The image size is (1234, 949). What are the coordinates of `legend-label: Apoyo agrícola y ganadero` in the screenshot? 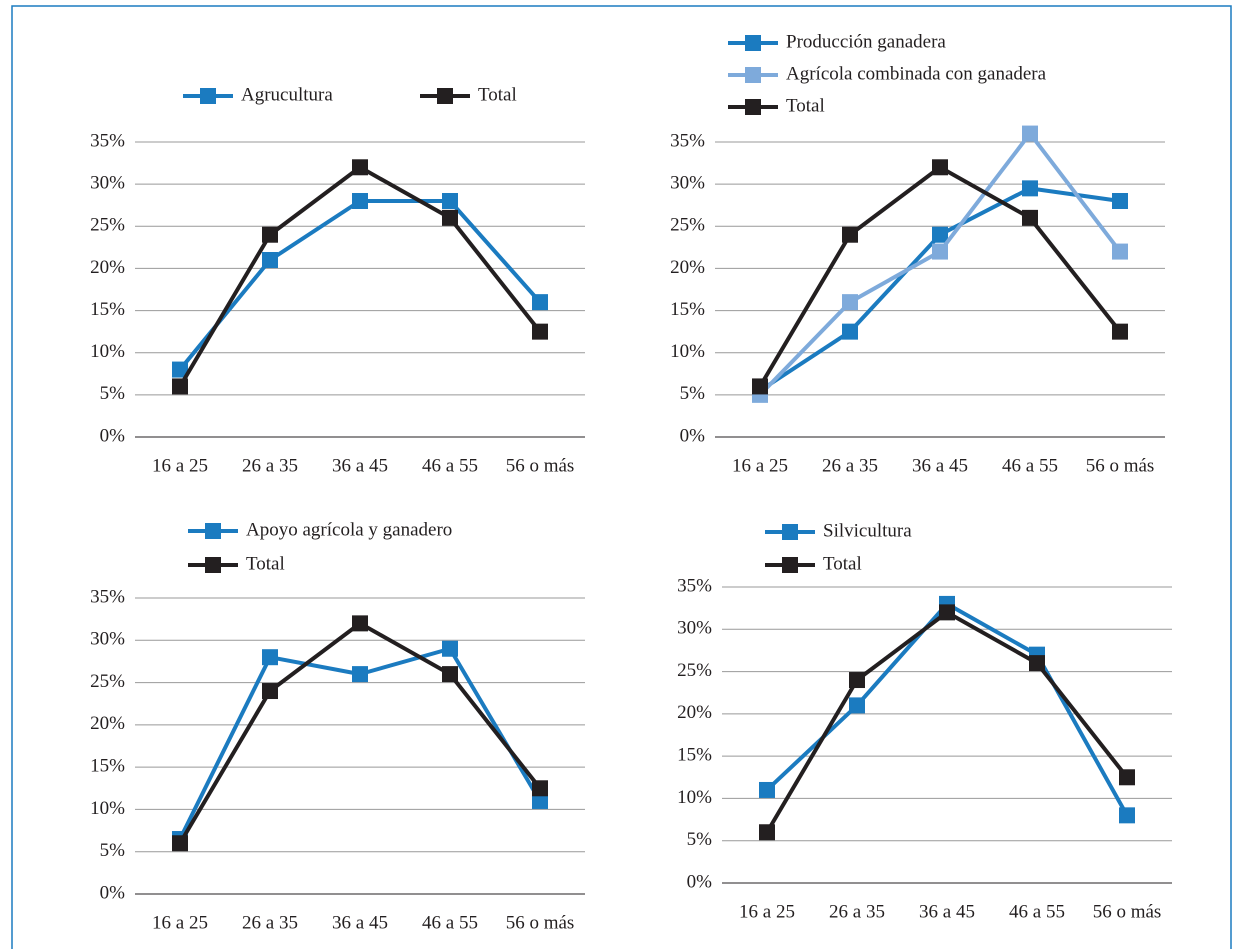 It's located at (349, 529).